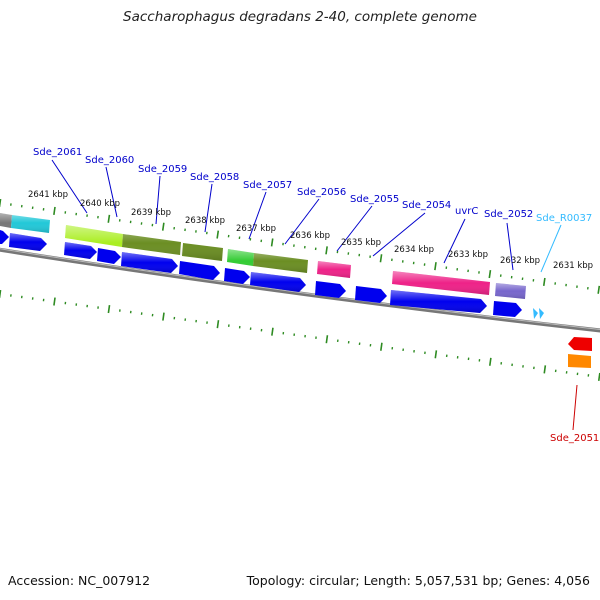 This screenshot has width=600, height=600. What do you see at coordinates (466, 211) in the screenshot?
I see `gene-label: uvrC` at bounding box center [466, 211].